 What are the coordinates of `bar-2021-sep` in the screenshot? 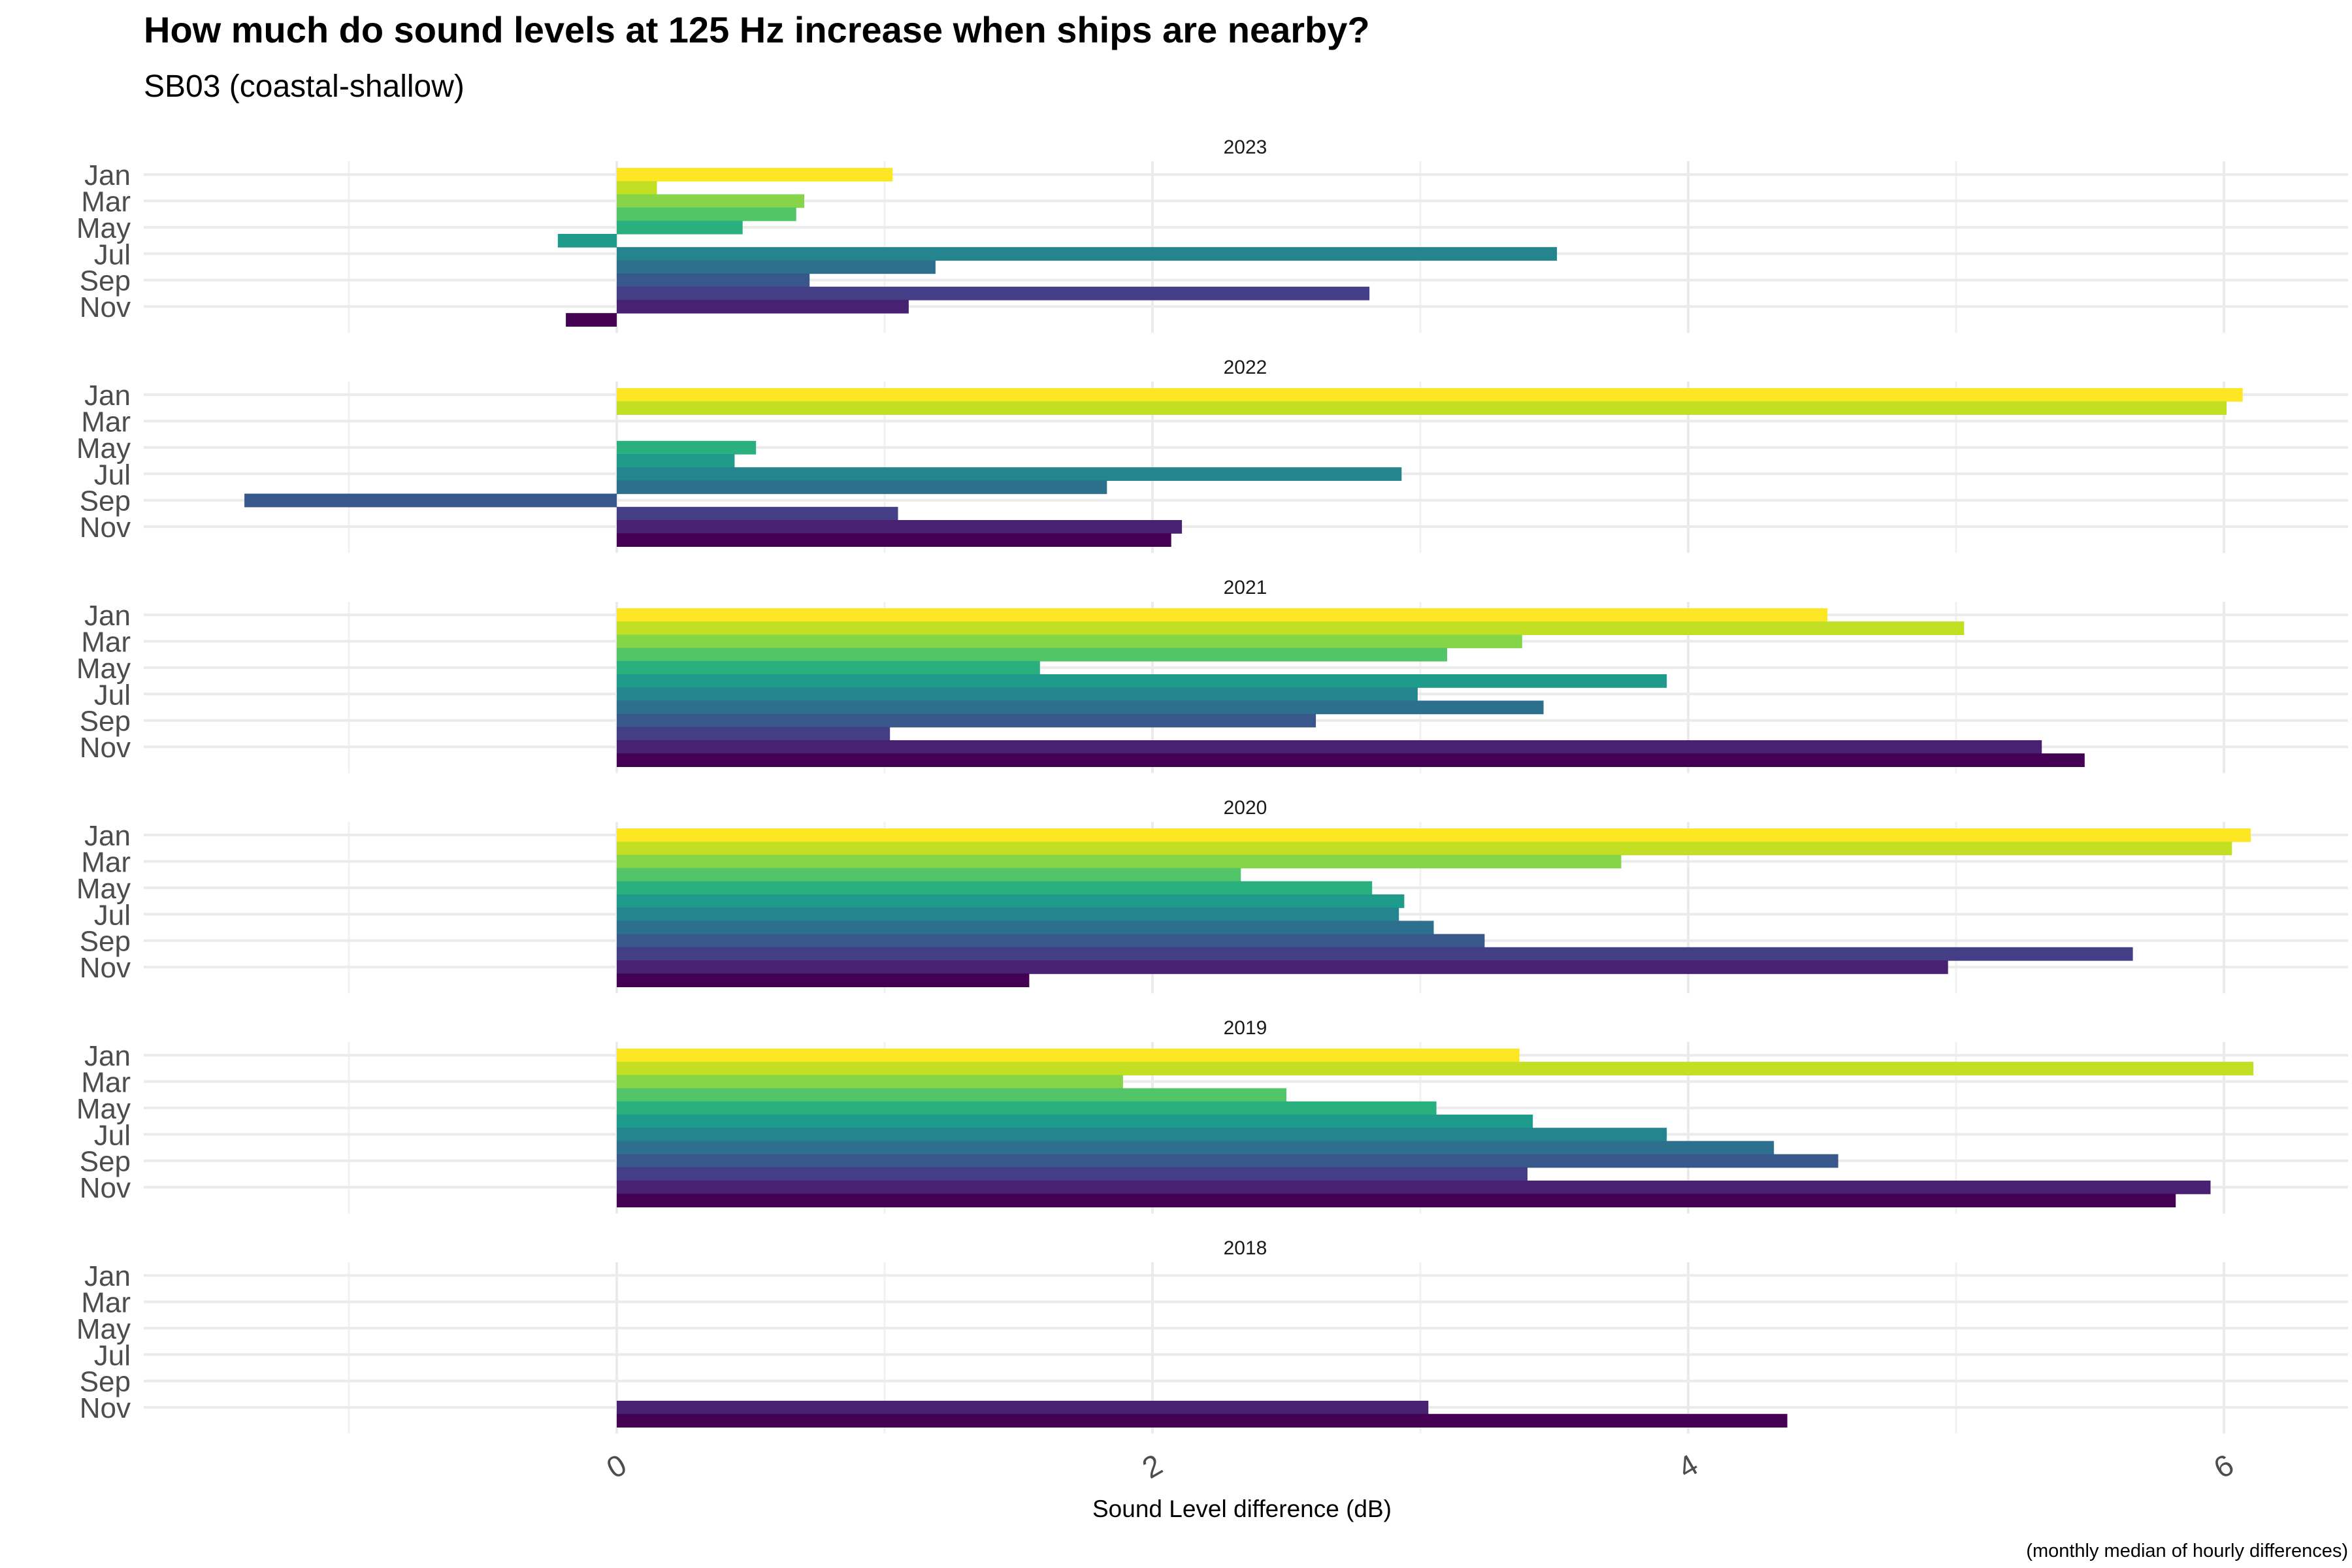 It's located at (966, 720).